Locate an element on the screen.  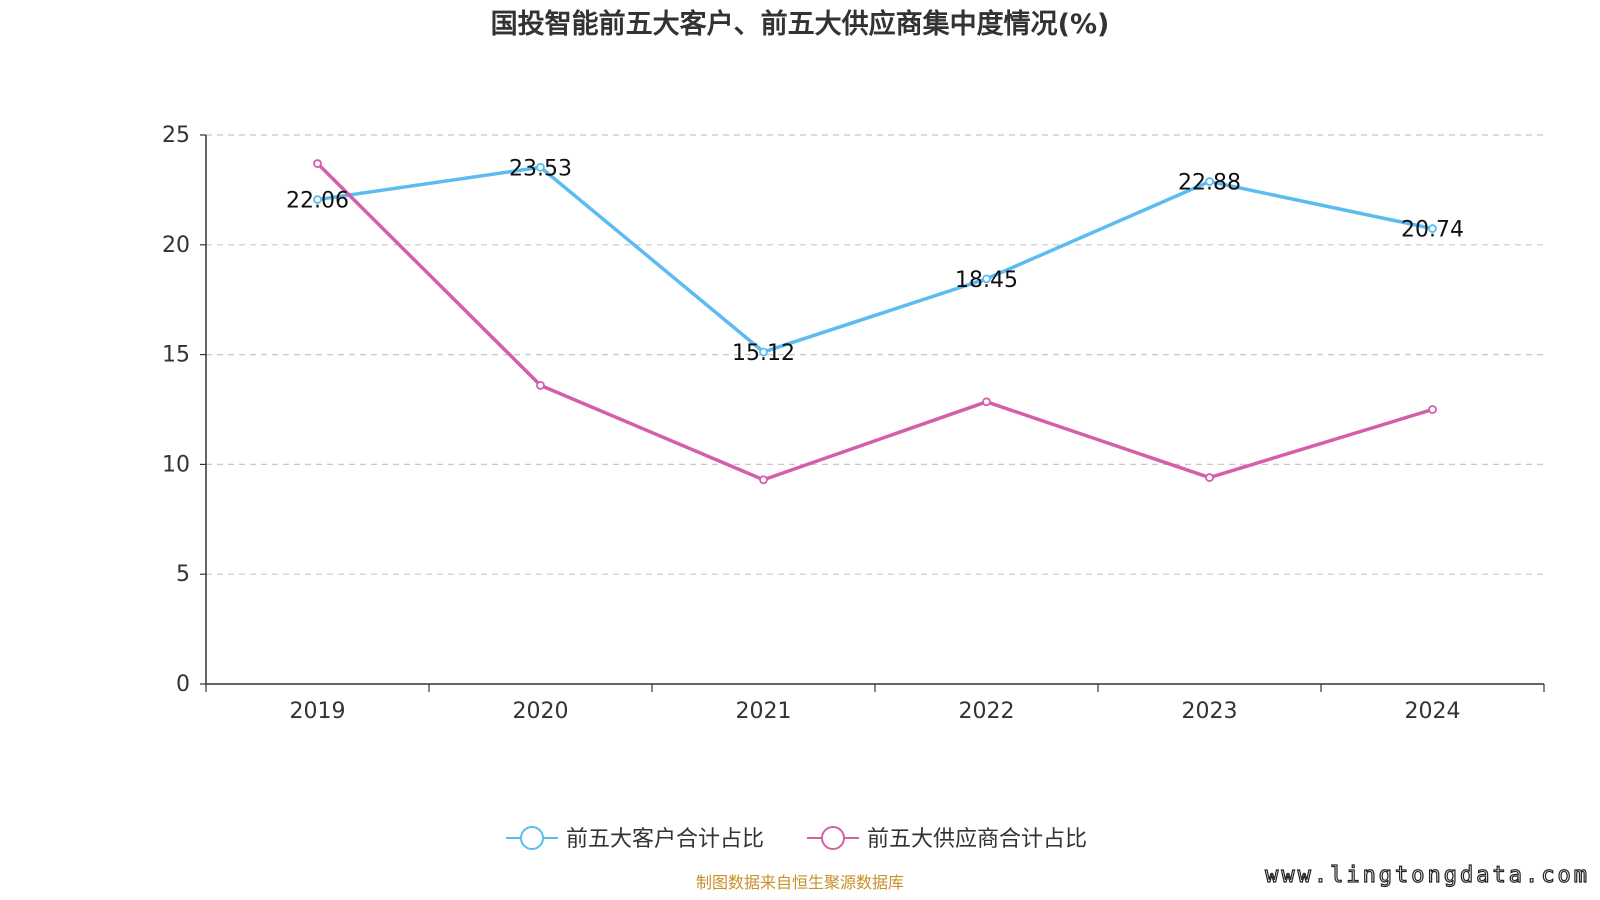
y-tick-label: 20 is located at coordinates (176, 245).